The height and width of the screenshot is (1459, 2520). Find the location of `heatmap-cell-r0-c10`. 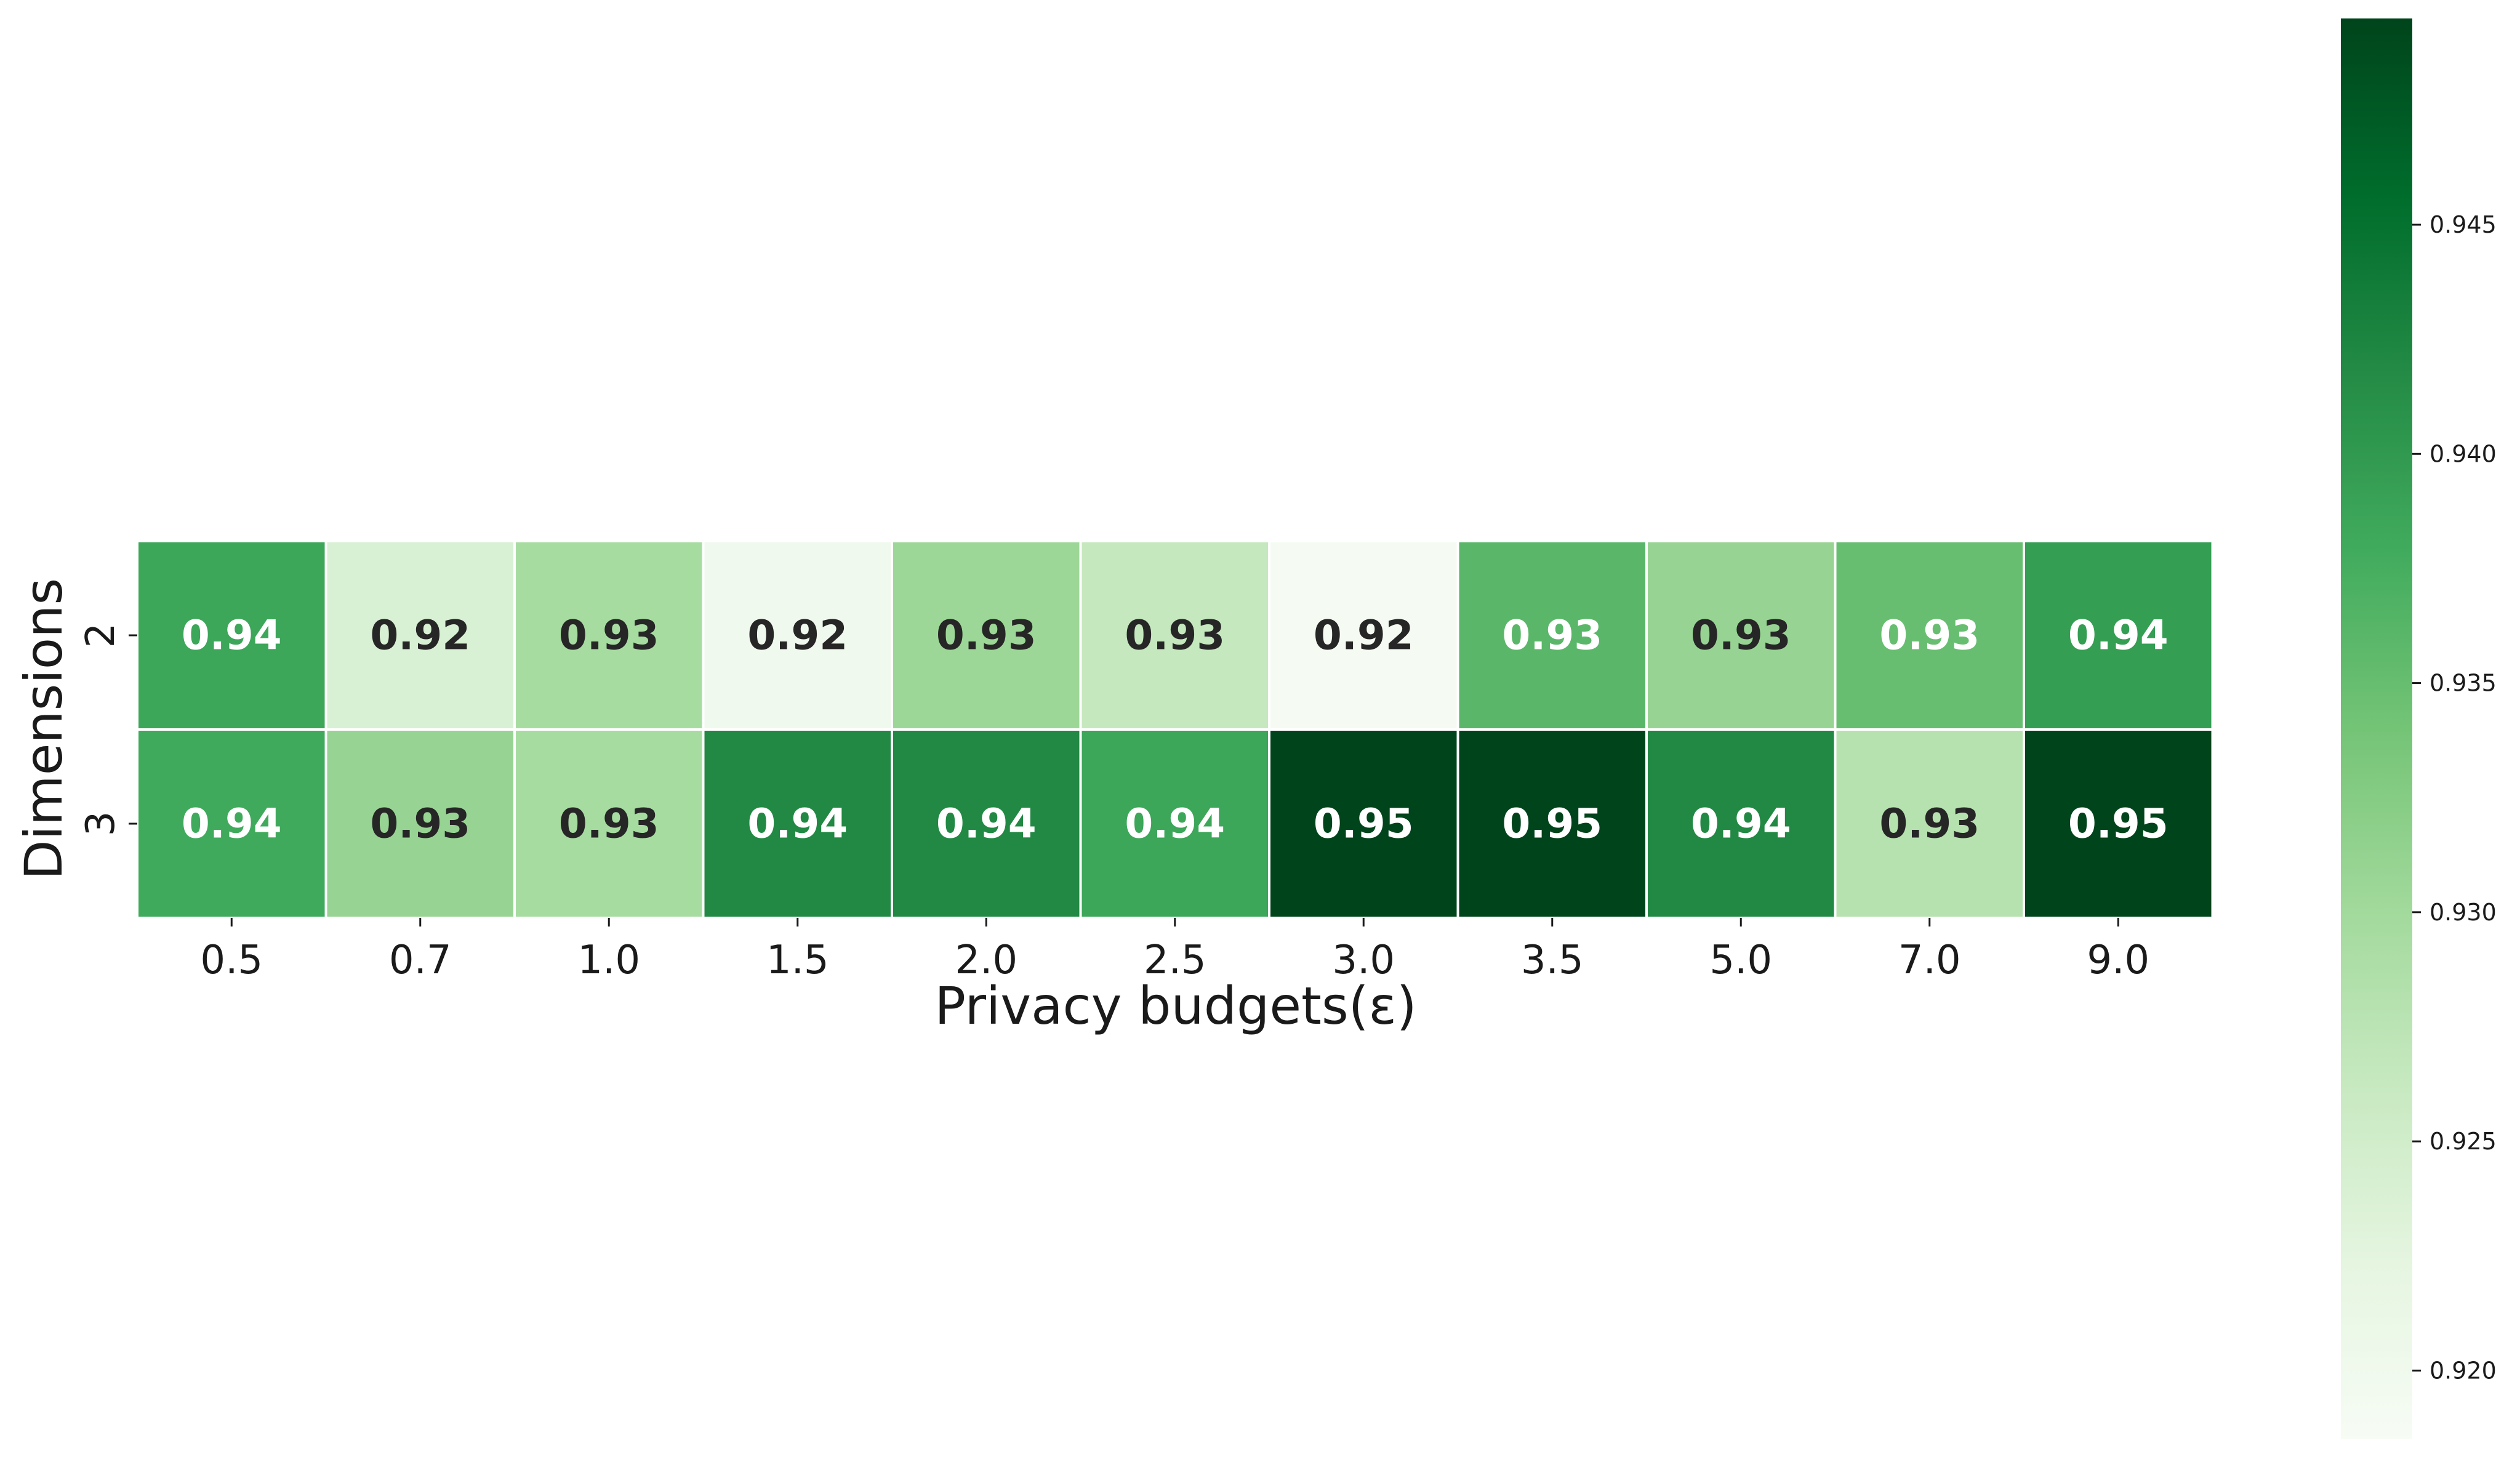

heatmap-cell-r0-c10 is located at coordinates (2118, 635).